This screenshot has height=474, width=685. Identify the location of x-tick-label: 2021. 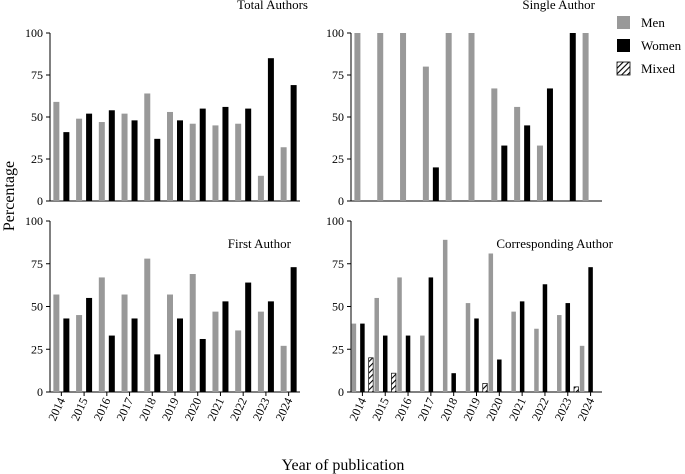
(215, 409).